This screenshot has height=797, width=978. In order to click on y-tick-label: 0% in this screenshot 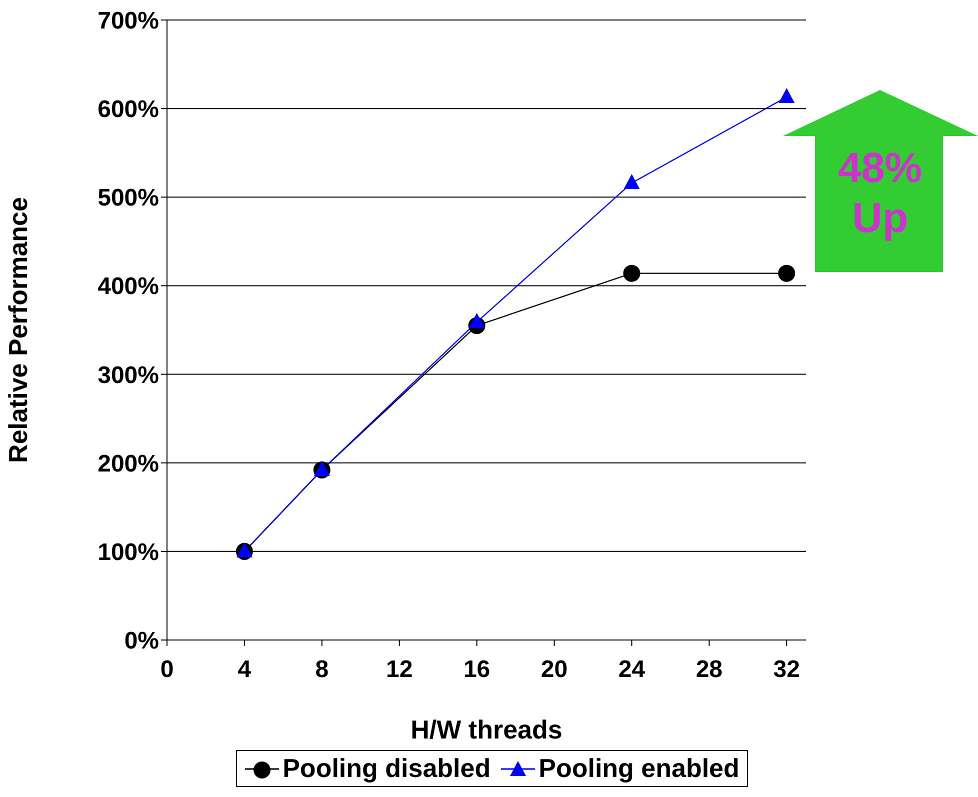, I will do `click(141, 641)`.